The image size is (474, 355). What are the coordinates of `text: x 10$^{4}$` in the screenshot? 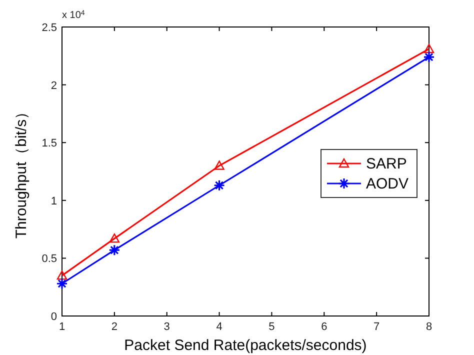 It's located at (73, 15).